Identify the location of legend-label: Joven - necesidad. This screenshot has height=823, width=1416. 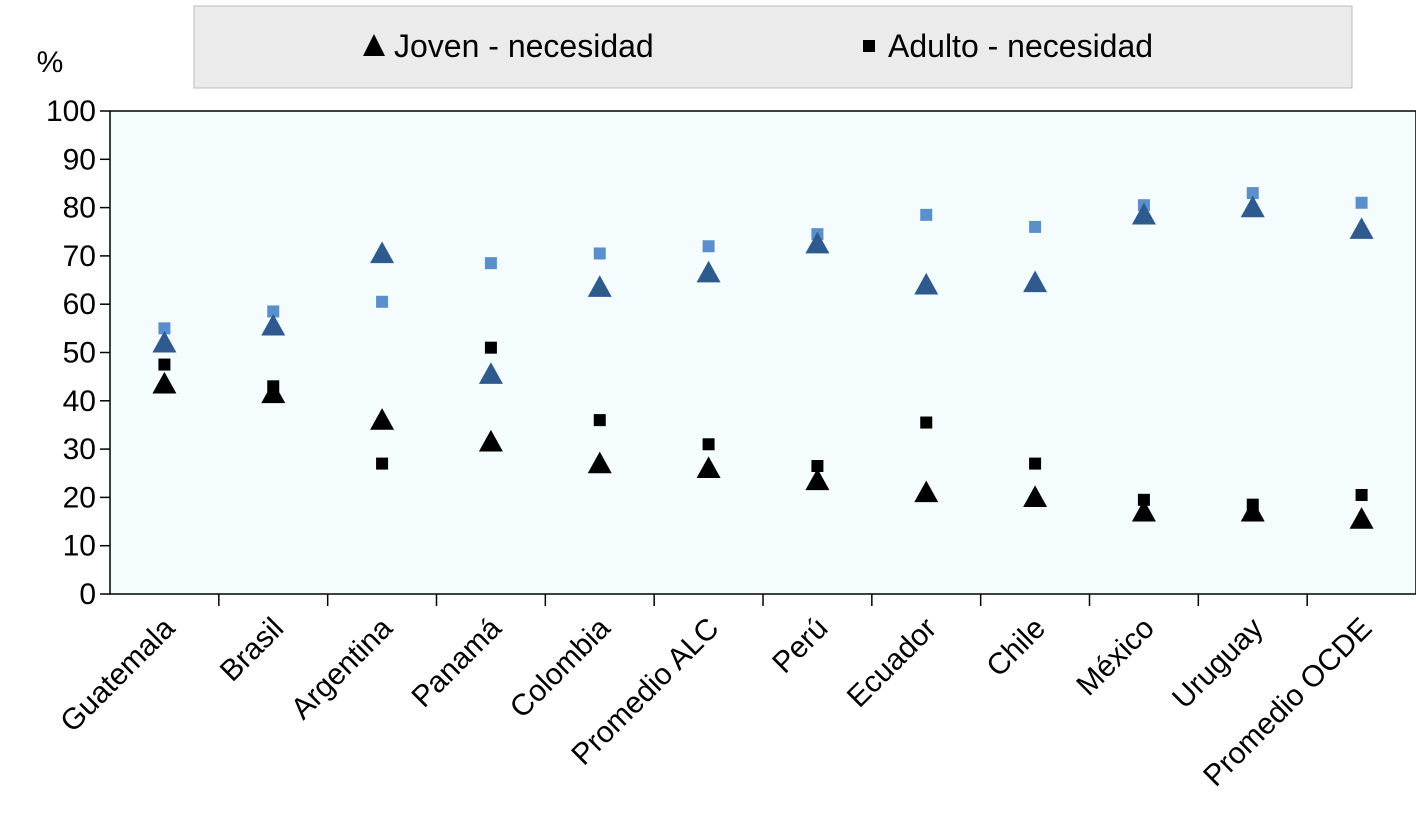
(524, 46).